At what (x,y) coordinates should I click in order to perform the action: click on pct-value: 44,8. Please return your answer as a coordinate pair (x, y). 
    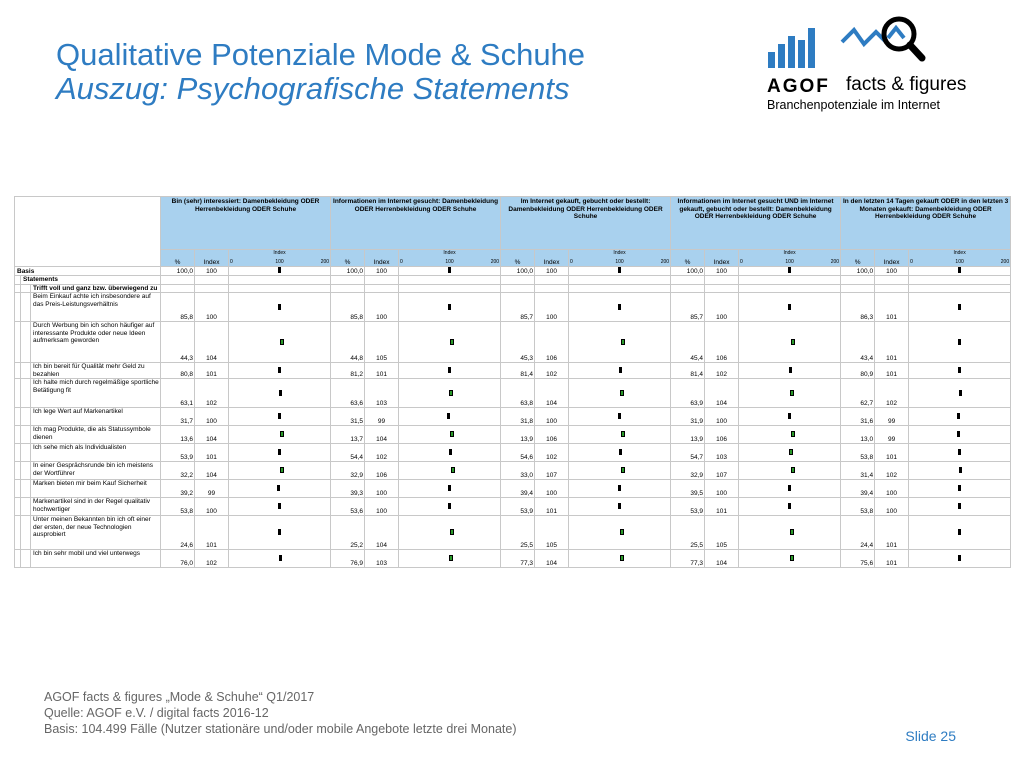
    Looking at the image, I should click on (348, 342).